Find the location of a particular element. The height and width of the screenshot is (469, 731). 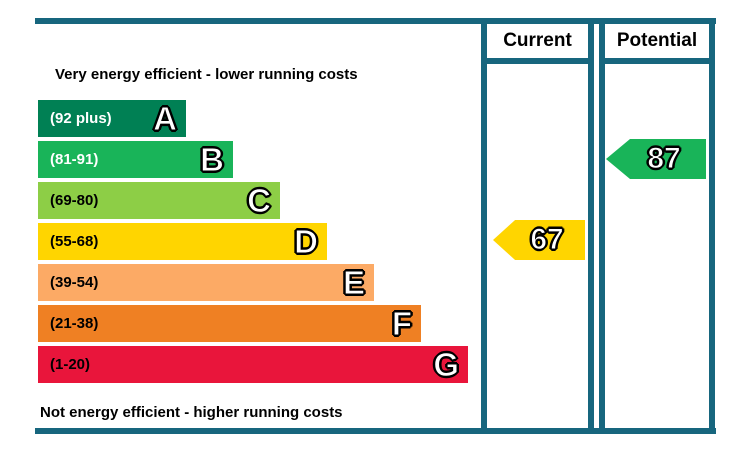

band-a-letter: A is located at coordinates (165, 119).